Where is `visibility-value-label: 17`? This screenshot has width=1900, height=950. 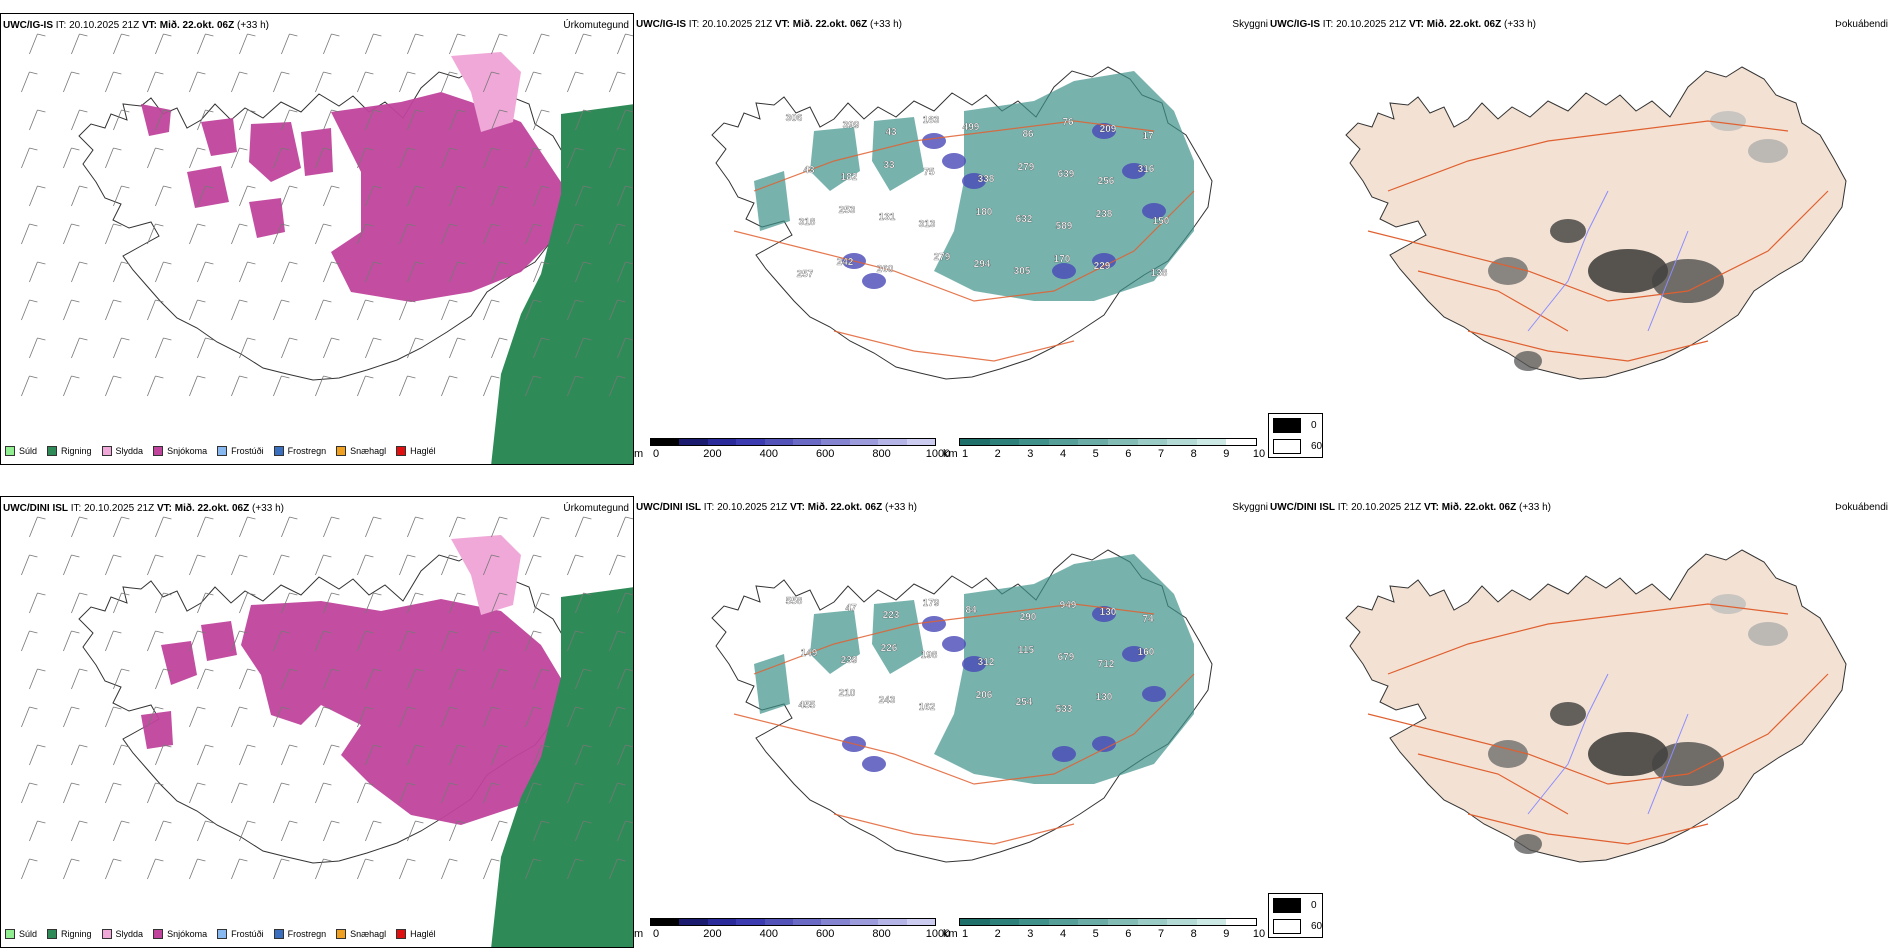 visibility-value-label: 17 is located at coordinates (1148, 136).